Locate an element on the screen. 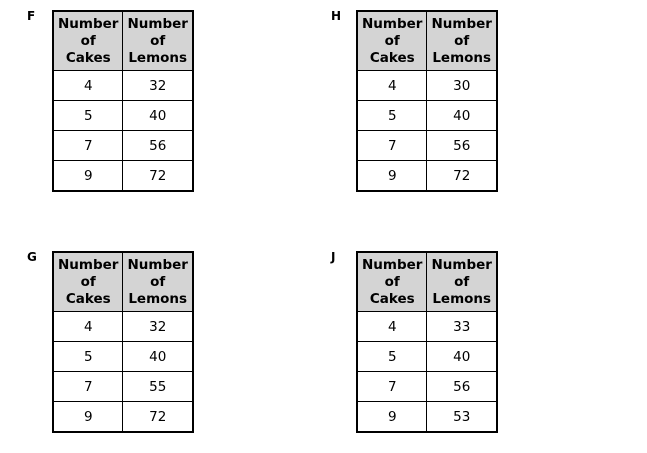  cell-lemons: 33 is located at coordinates (462, 326).